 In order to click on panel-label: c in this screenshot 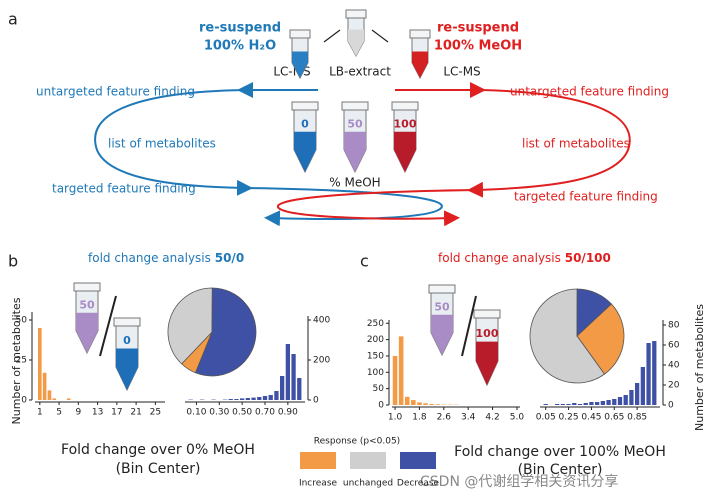, I will do `click(364, 261)`.